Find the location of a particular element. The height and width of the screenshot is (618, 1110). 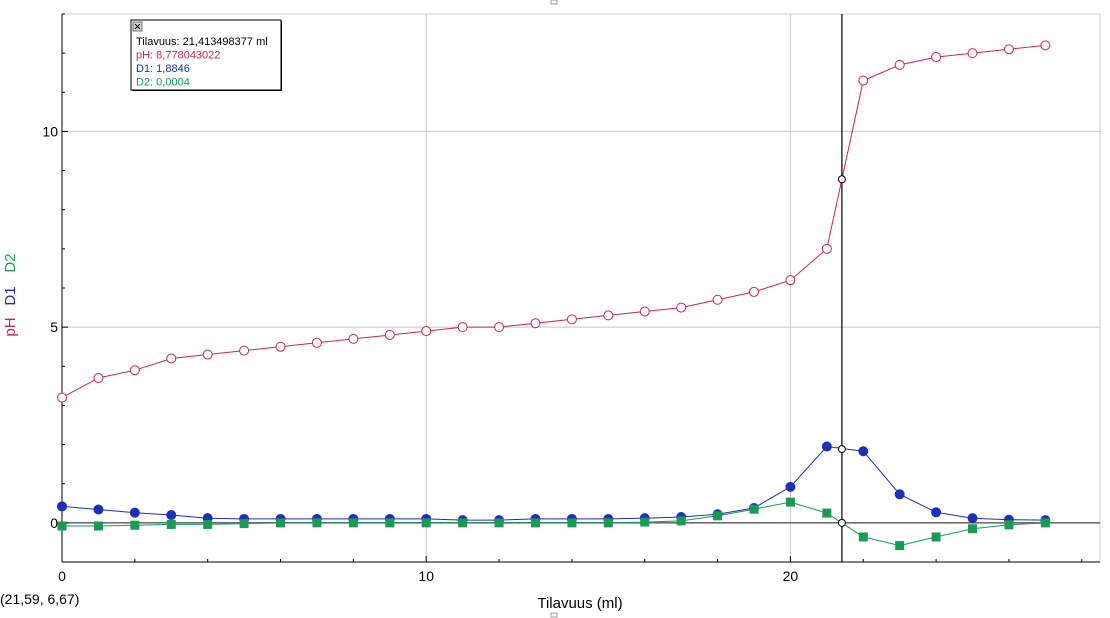

tooltip-line: D2: 0,0004 is located at coordinates (163, 83).